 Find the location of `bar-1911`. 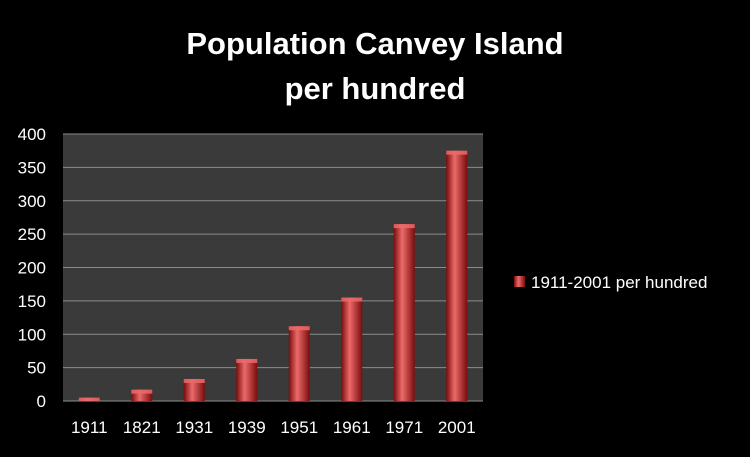

bar-1911 is located at coordinates (89, 399).